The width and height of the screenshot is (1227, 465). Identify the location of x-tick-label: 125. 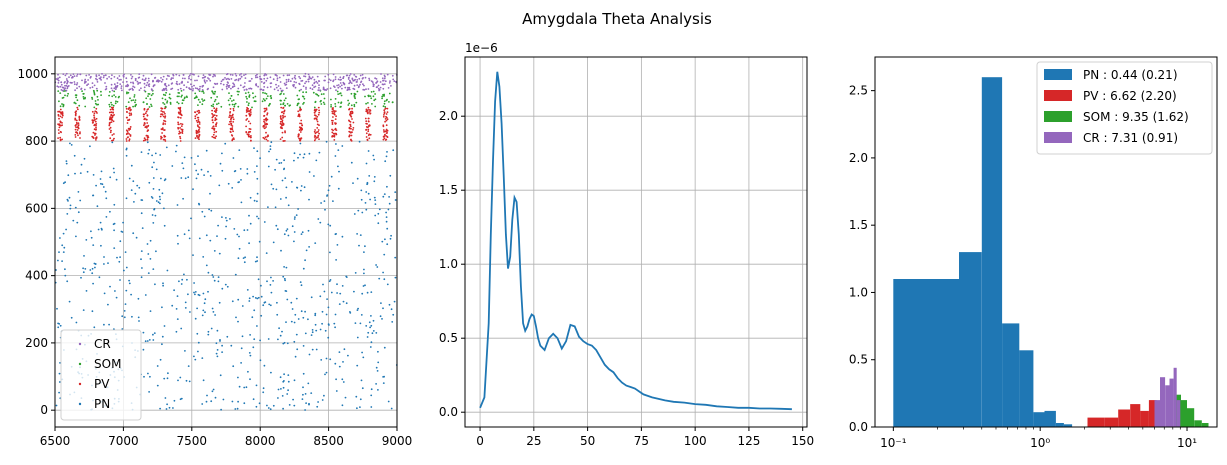
(748, 441).